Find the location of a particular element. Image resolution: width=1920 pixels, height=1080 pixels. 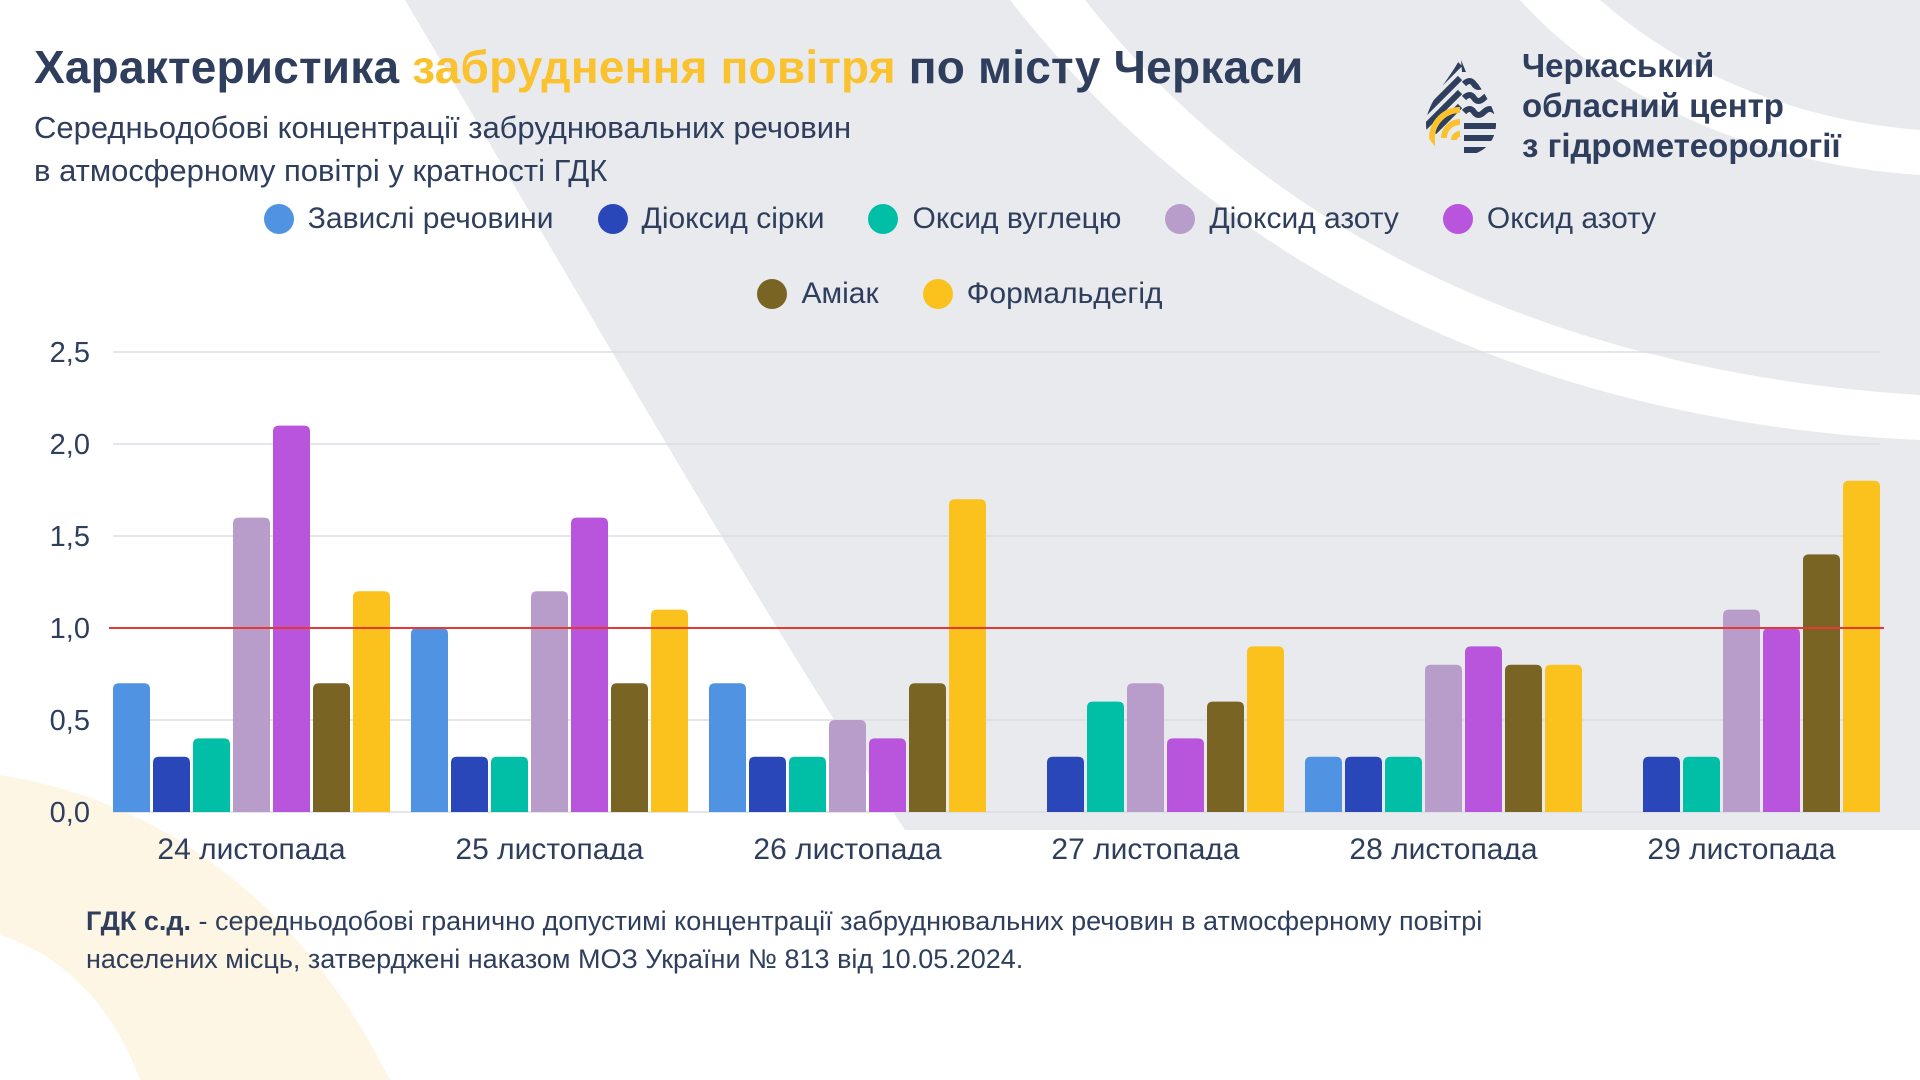

legend-item: Оксид азоту is located at coordinates (1549, 219).